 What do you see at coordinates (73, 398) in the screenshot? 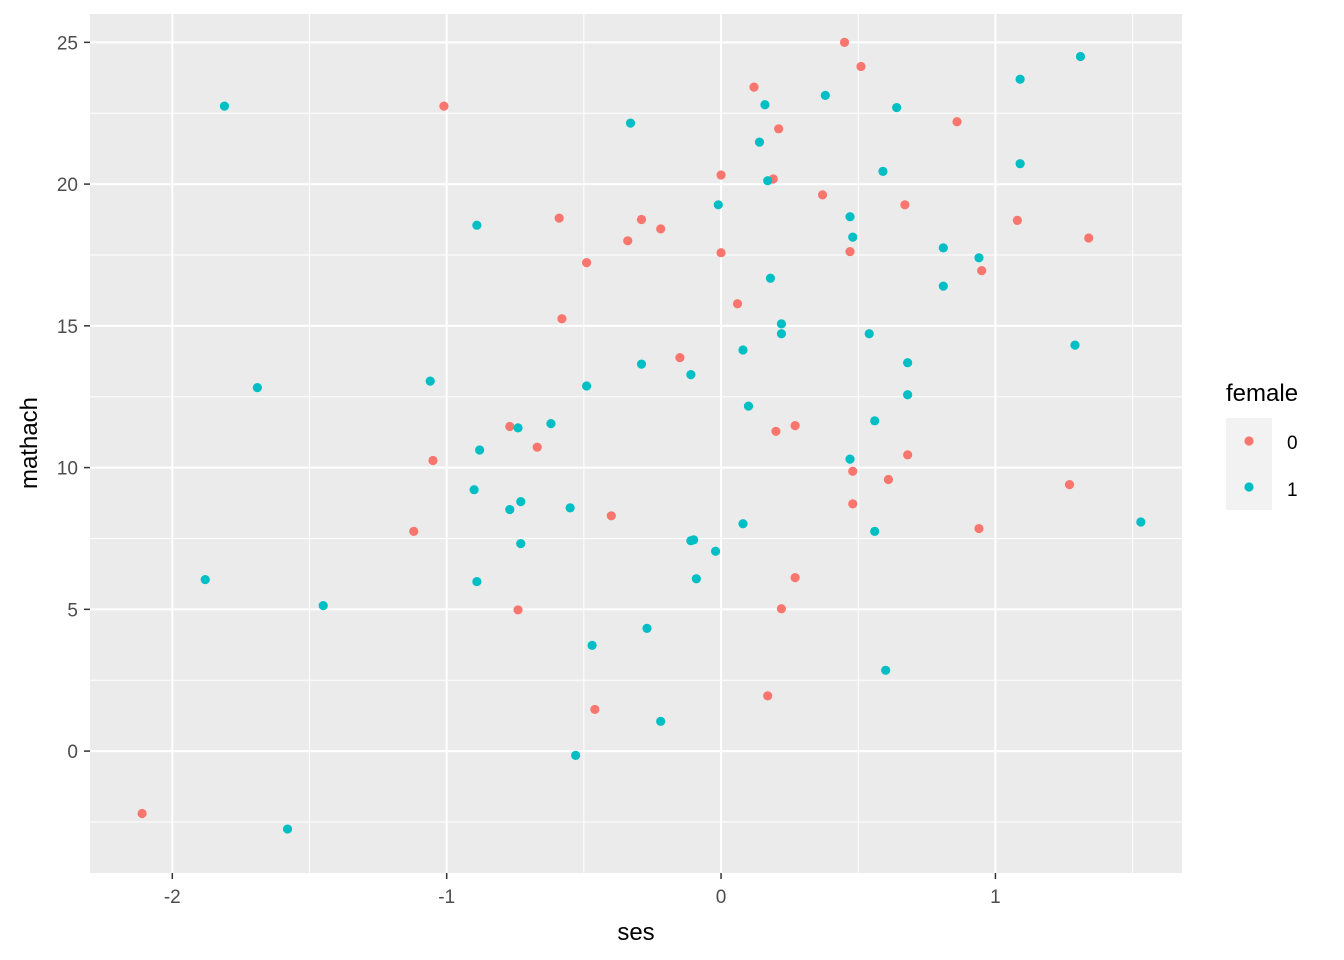
I see `y-axis-ticks: 0 5 10 15 20 25` at bounding box center [73, 398].